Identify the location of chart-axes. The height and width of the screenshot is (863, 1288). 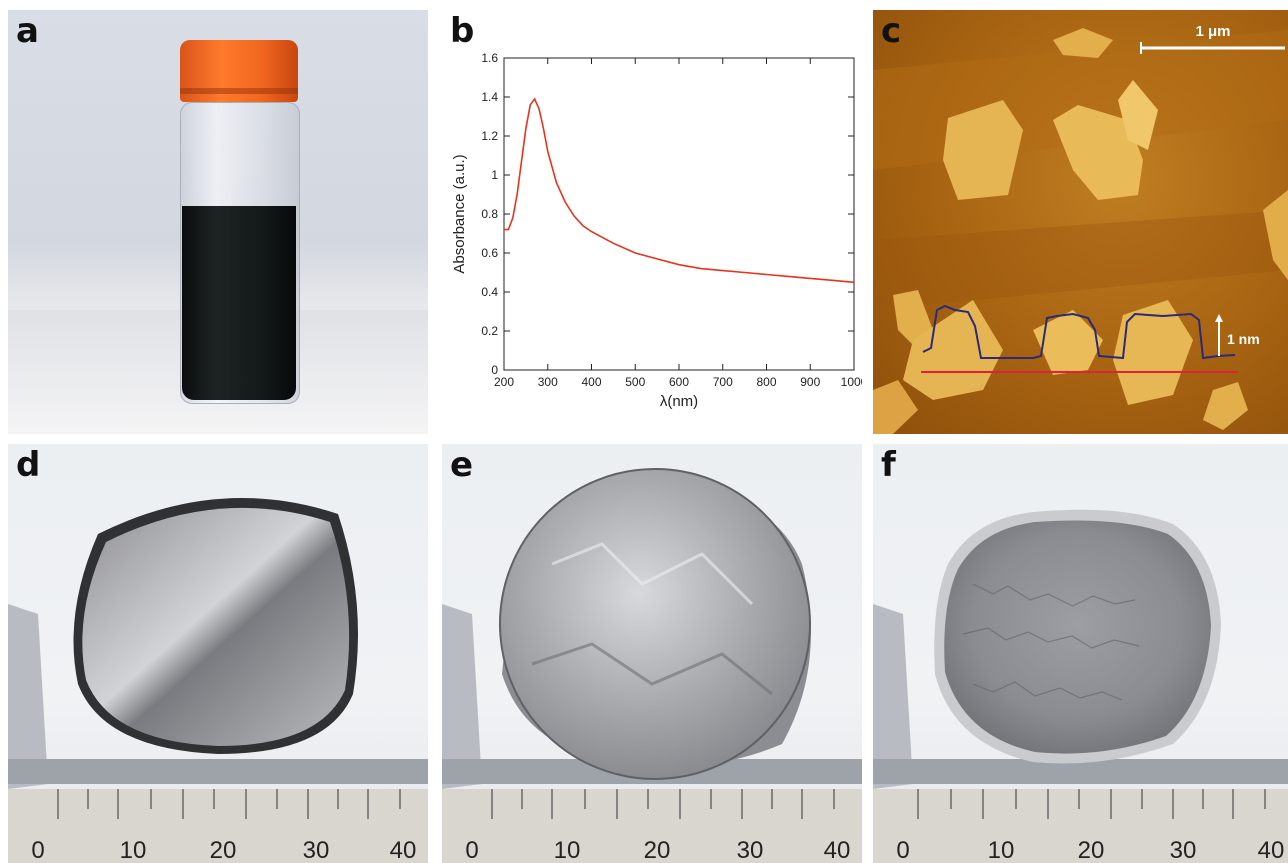
(679, 214).